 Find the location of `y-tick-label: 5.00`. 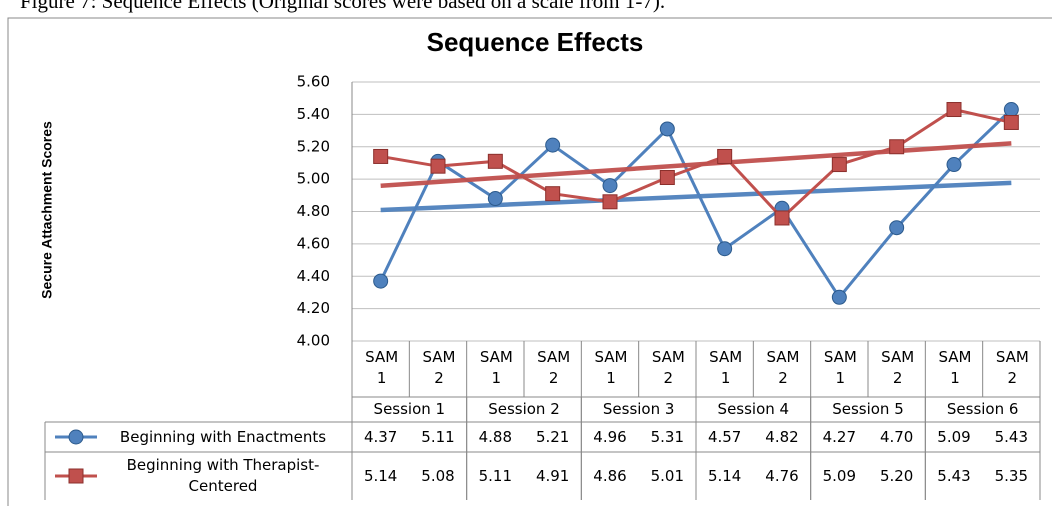

y-tick-label: 5.00 is located at coordinates (313, 179).